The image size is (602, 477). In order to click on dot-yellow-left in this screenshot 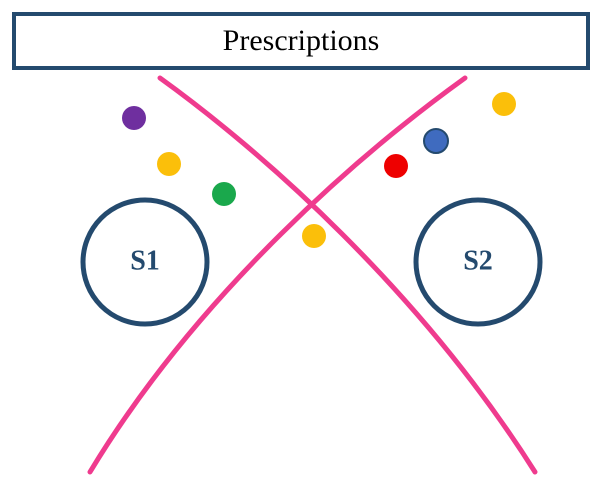, I will do `click(169, 164)`.